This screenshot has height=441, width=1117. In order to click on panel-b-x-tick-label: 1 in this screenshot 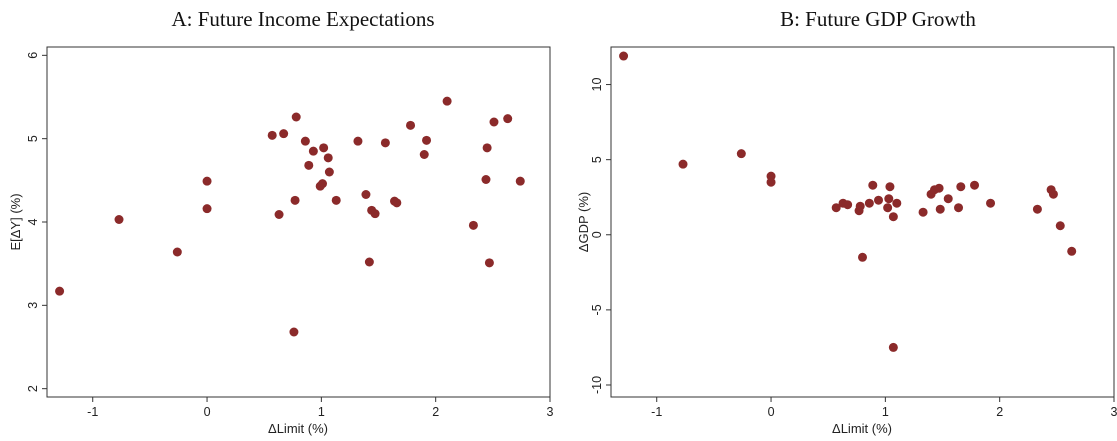, I will do `click(885, 412)`.